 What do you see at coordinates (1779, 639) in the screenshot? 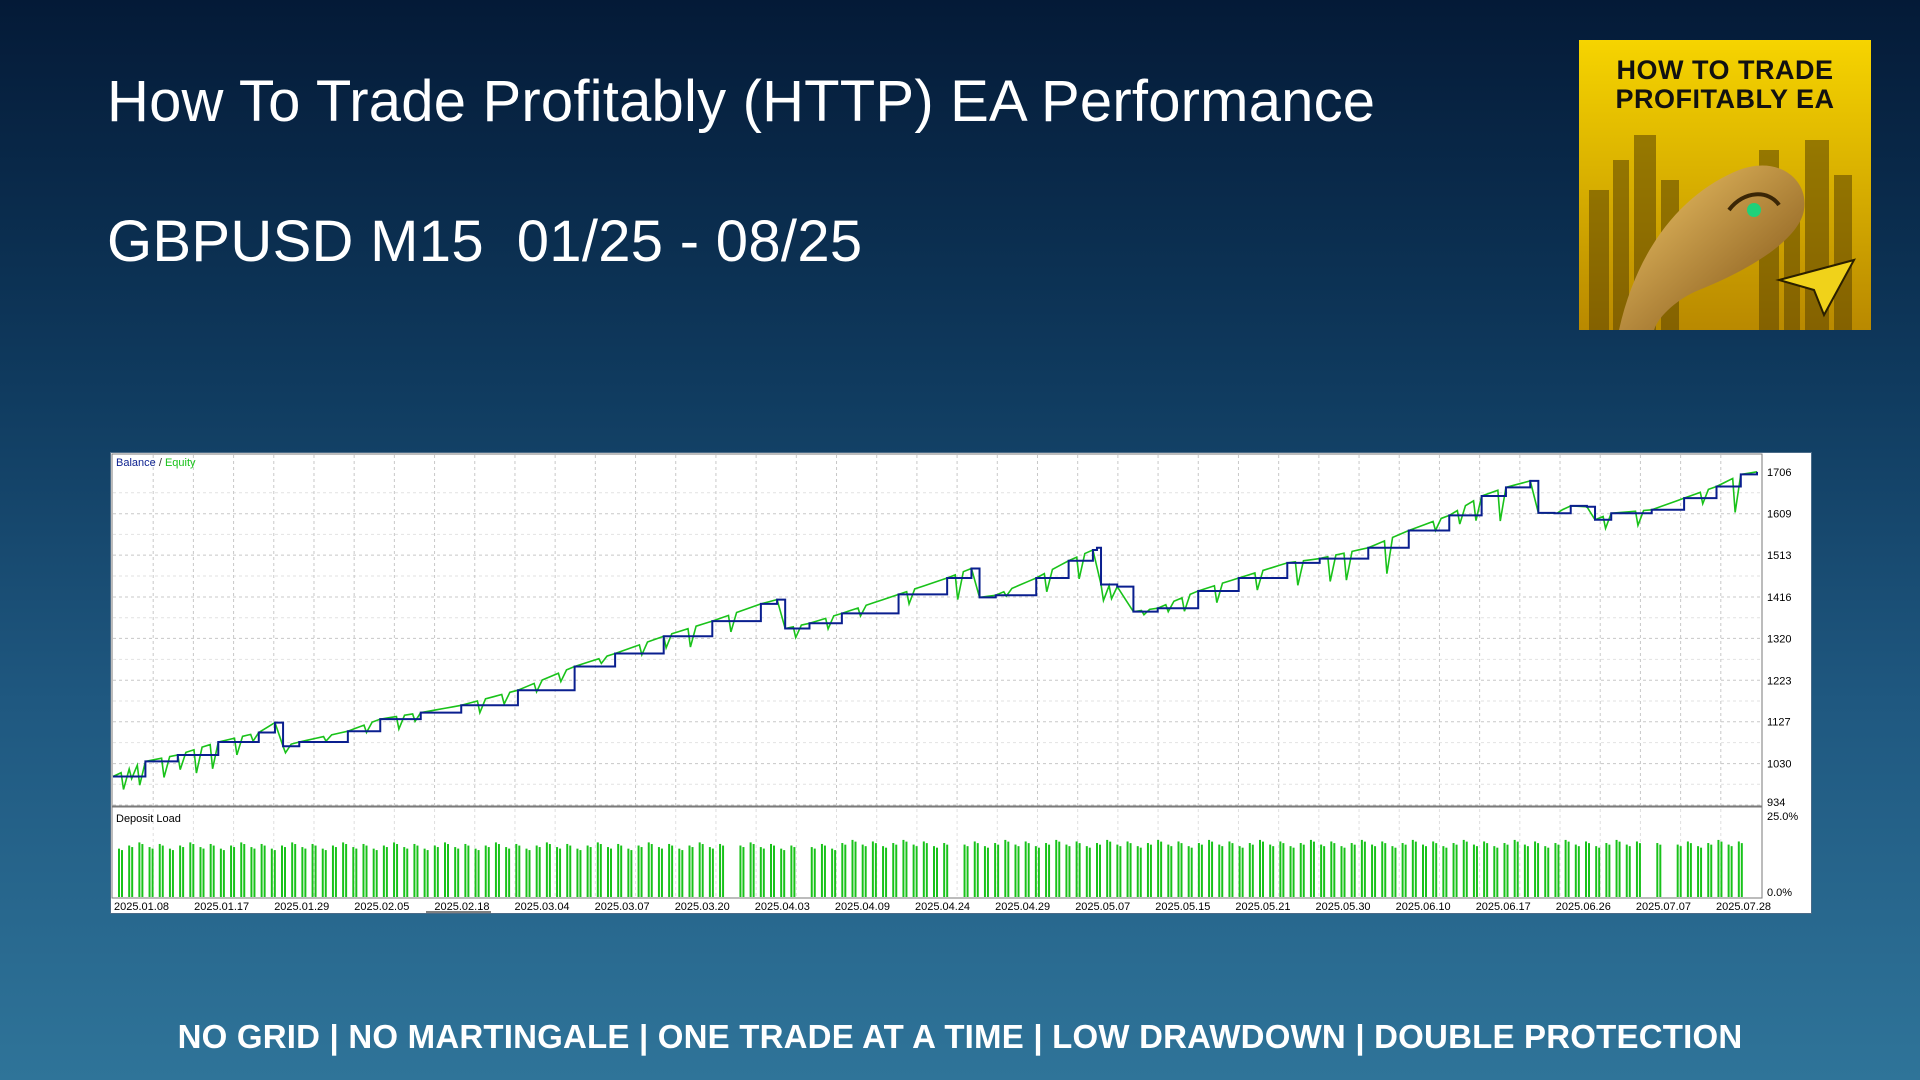
I see `y-tick-label: 1320` at bounding box center [1779, 639].